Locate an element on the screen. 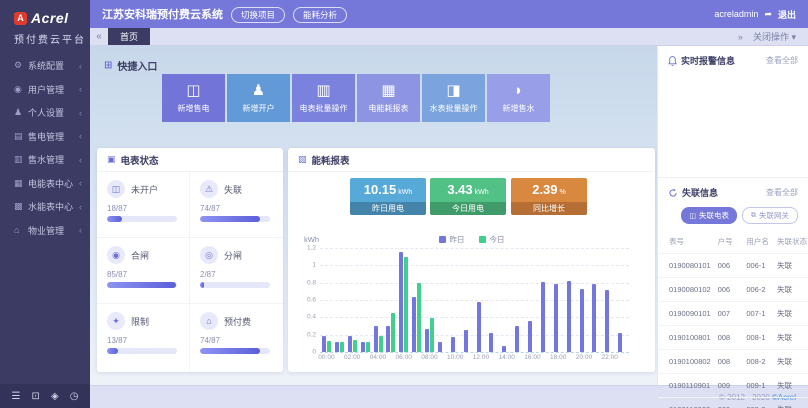  meter-batch-operation-button: ▥ 电表批量操作 is located at coordinates (323, 98).